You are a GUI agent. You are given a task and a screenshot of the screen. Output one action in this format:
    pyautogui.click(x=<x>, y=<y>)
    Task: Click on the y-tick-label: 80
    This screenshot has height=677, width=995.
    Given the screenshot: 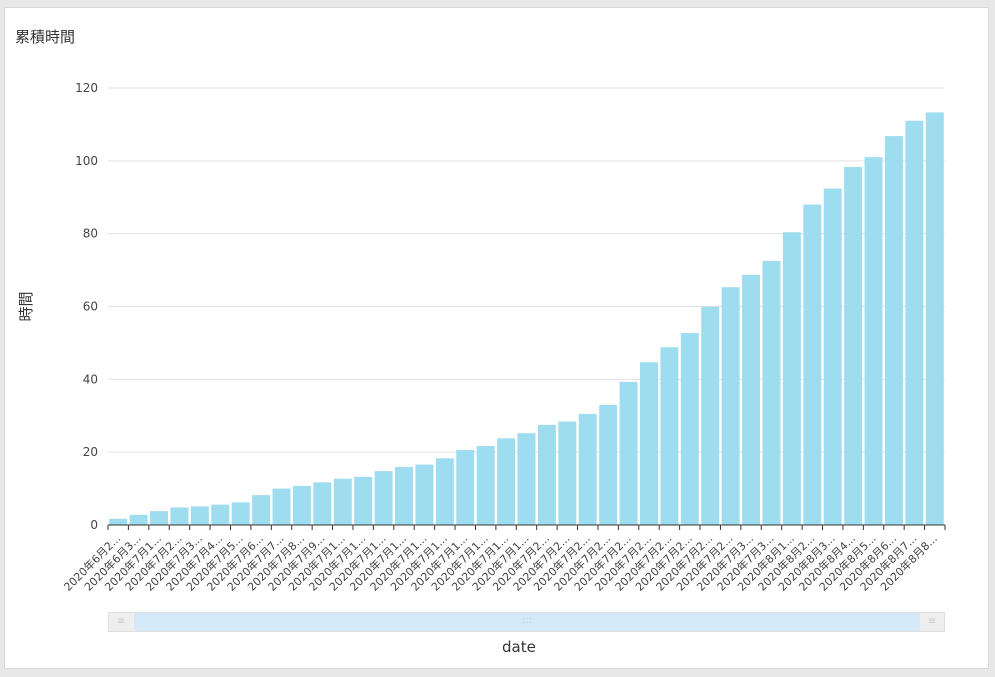 What is the action you would take?
    pyautogui.click(x=90, y=234)
    